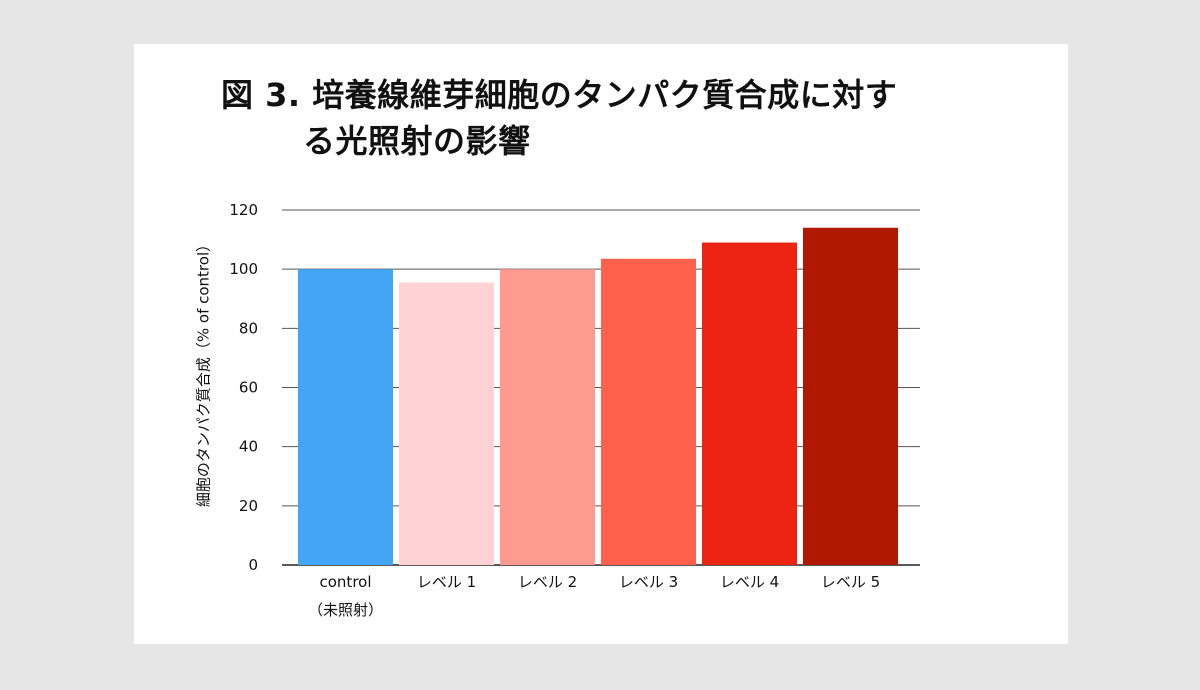  I want to click on y-tick-label: 40, so click(248, 447).